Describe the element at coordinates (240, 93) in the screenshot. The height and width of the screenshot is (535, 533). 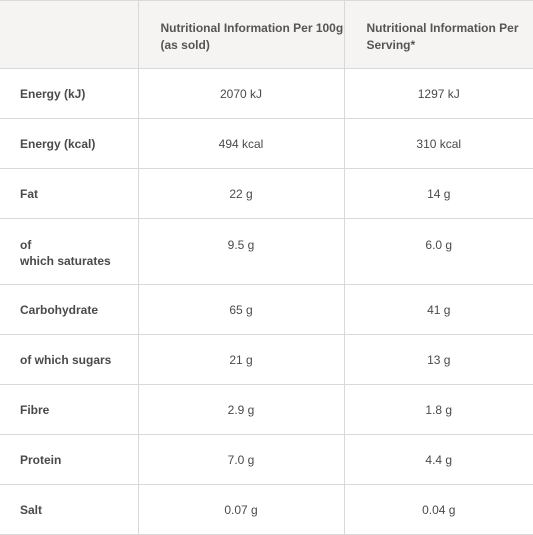
I see `value-per-100g: 2070 kJ` at that location.